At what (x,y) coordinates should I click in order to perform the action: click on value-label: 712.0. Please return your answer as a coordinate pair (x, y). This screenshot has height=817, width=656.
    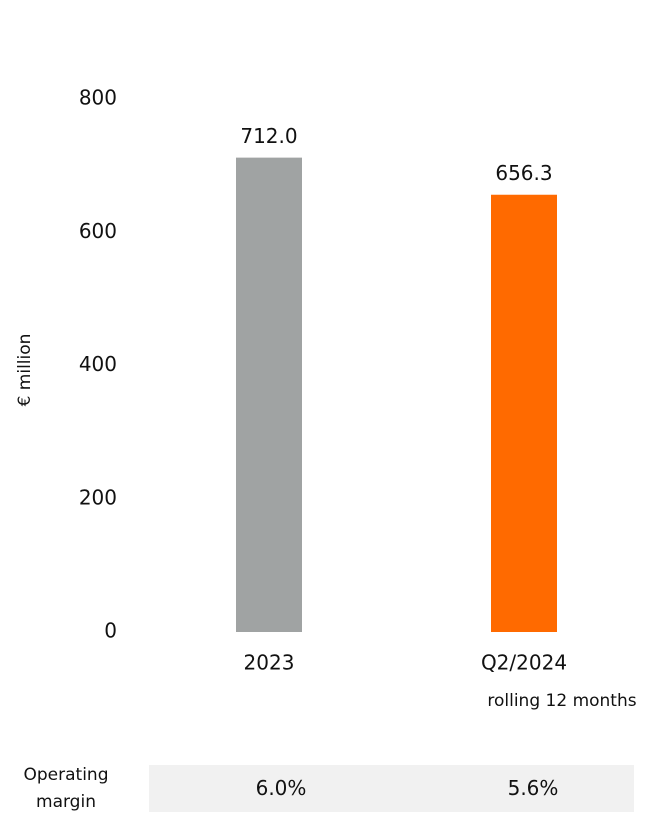
    Looking at the image, I should click on (268, 136).